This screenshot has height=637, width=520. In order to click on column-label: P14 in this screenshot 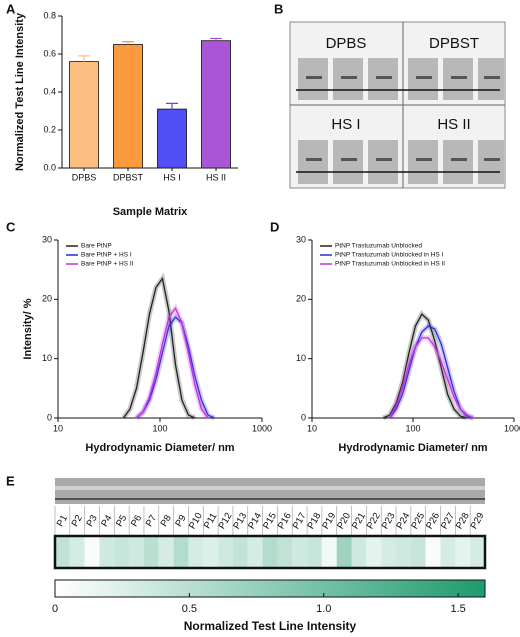, I will do `click(255, 521)`.